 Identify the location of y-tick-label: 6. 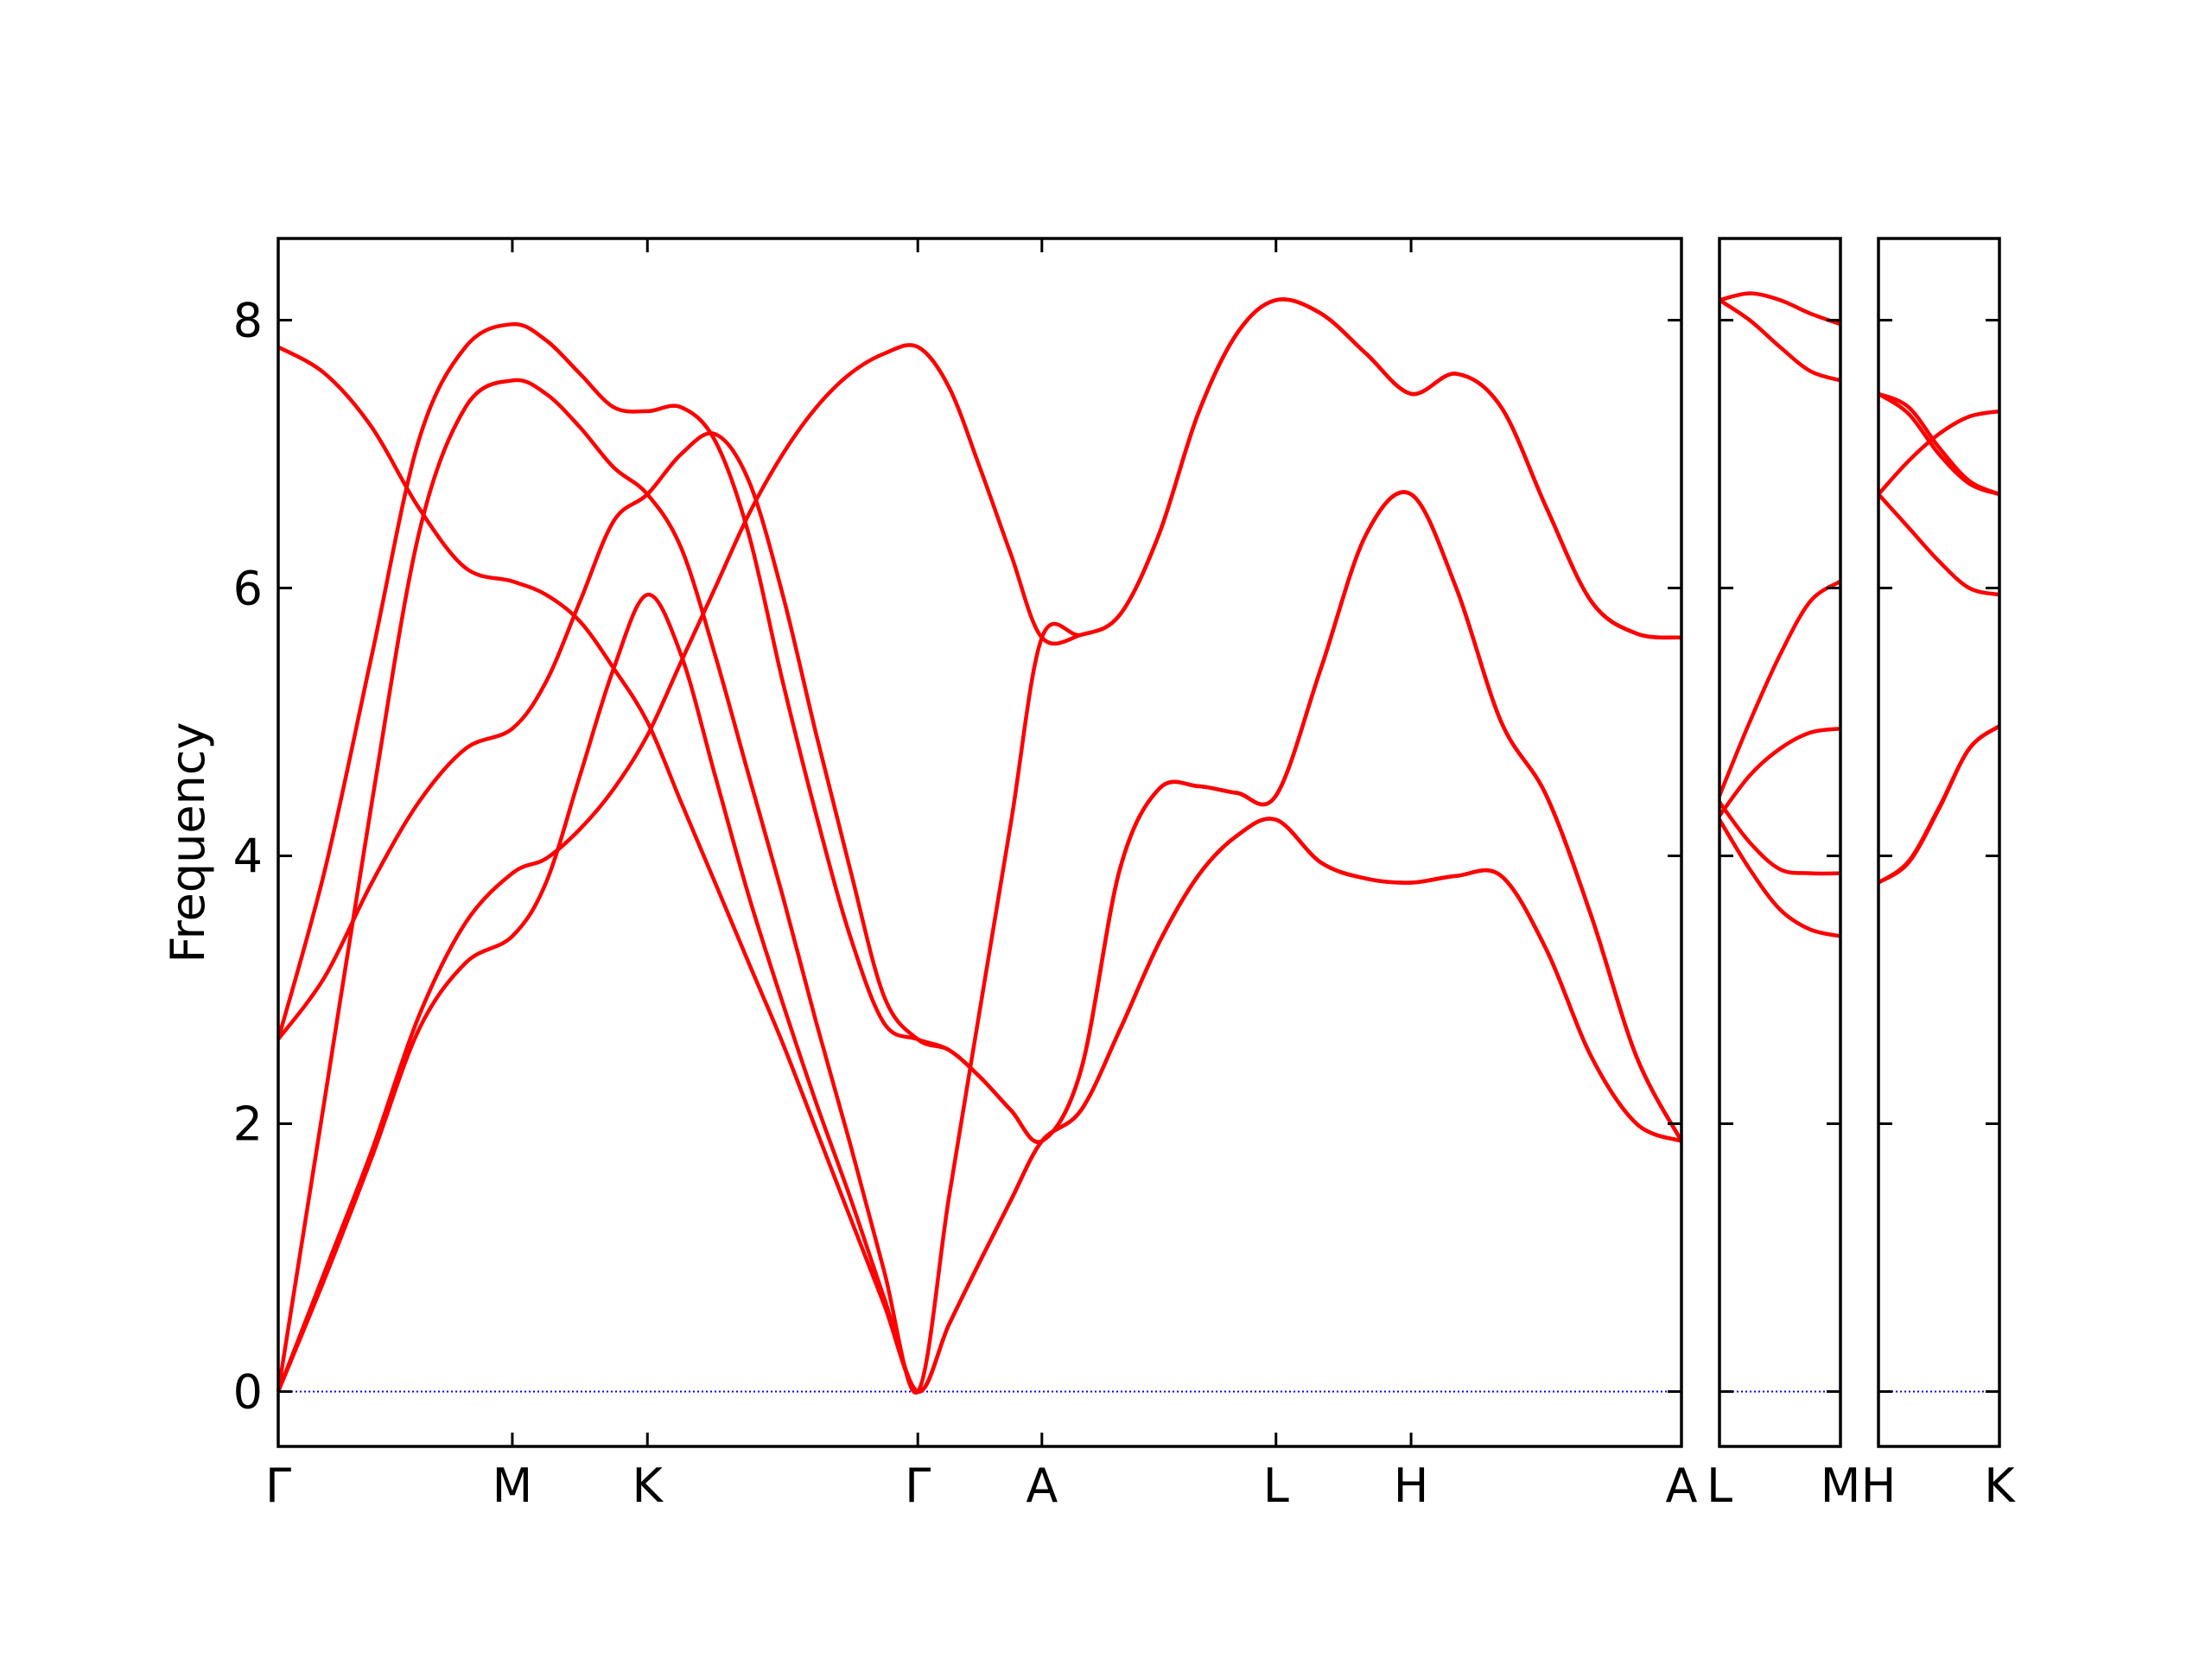
(248, 589).